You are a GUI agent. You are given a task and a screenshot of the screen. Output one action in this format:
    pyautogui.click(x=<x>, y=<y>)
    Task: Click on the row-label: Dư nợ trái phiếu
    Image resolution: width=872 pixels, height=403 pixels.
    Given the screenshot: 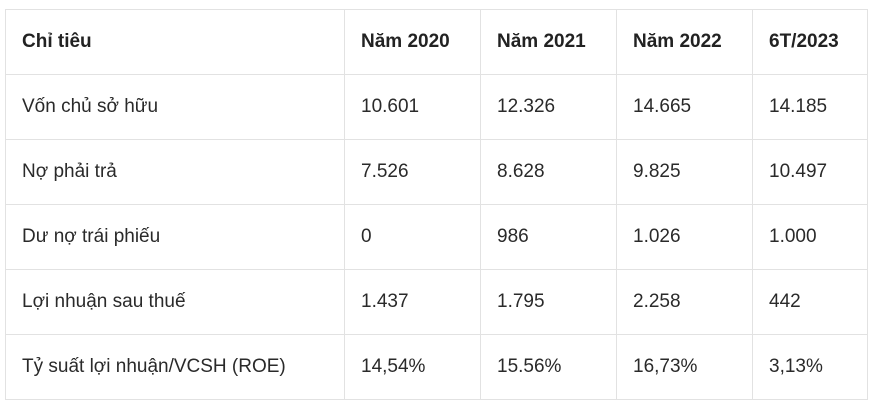 What is the action you would take?
    pyautogui.click(x=175, y=237)
    